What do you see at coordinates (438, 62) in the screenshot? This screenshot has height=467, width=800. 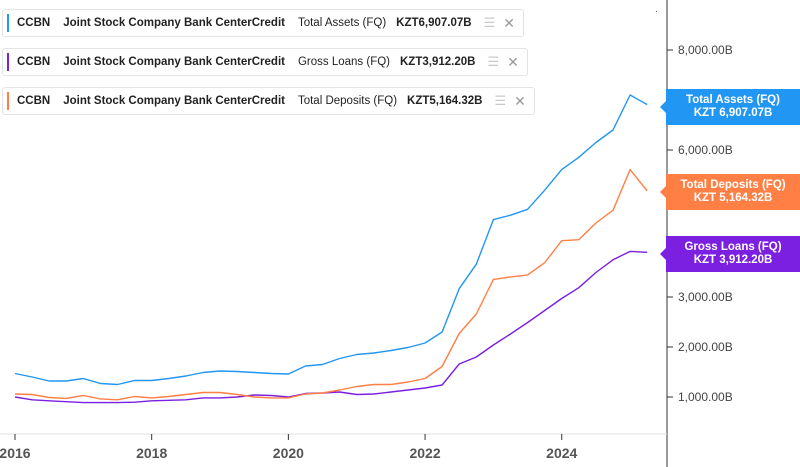 I see `legend-value: KZT3,912.20B` at bounding box center [438, 62].